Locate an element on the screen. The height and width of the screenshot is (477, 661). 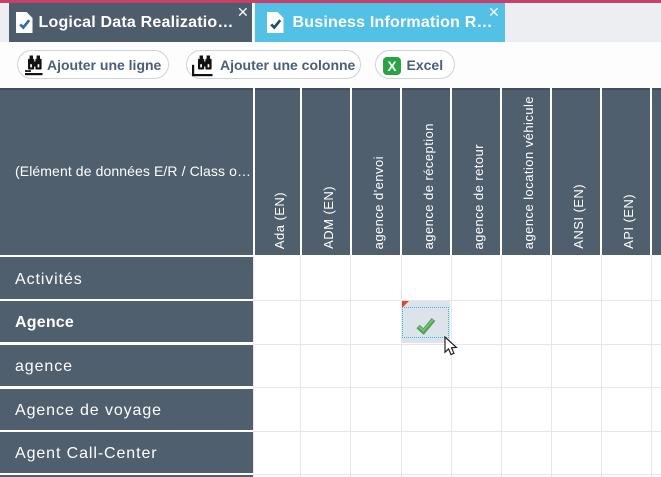
svg-text: X is located at coordinates (391, 66).